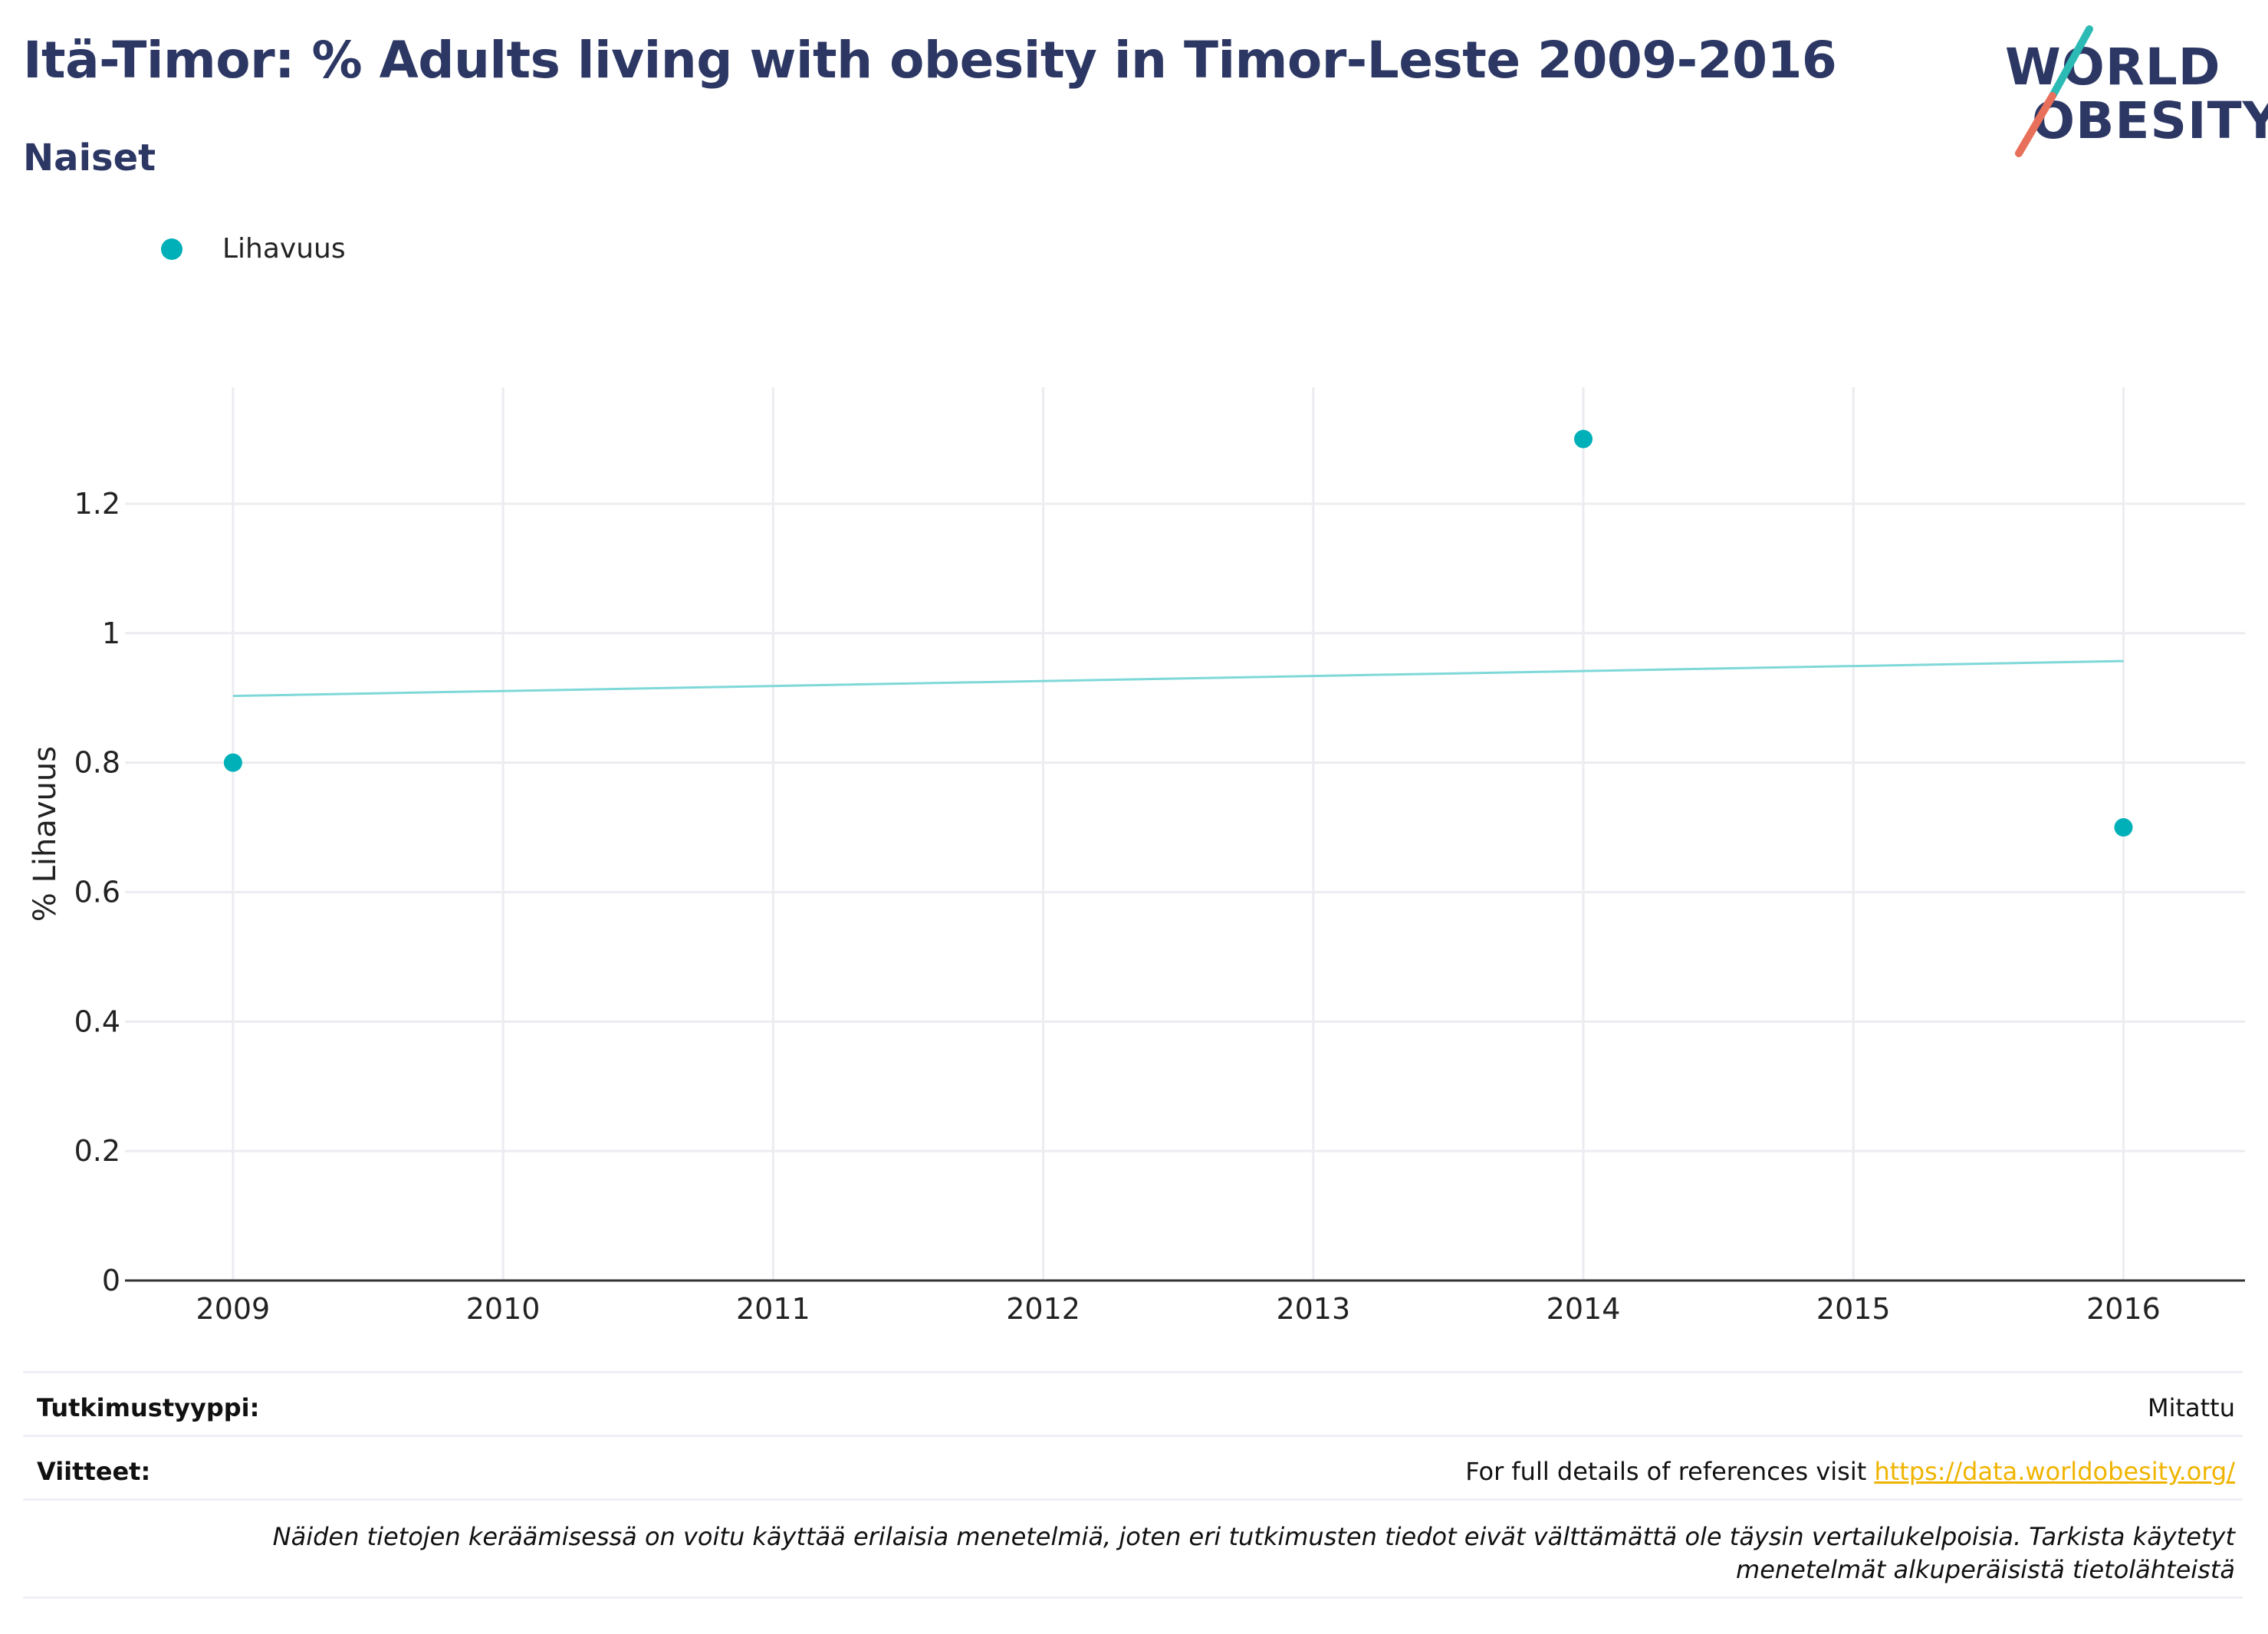 This screenshot has width=2268, height=1634. What do you see at coordinates (45, 834) in the screenshot?
I see `y-axis-title: % Lihavuus` at bounding box center [45, 834].